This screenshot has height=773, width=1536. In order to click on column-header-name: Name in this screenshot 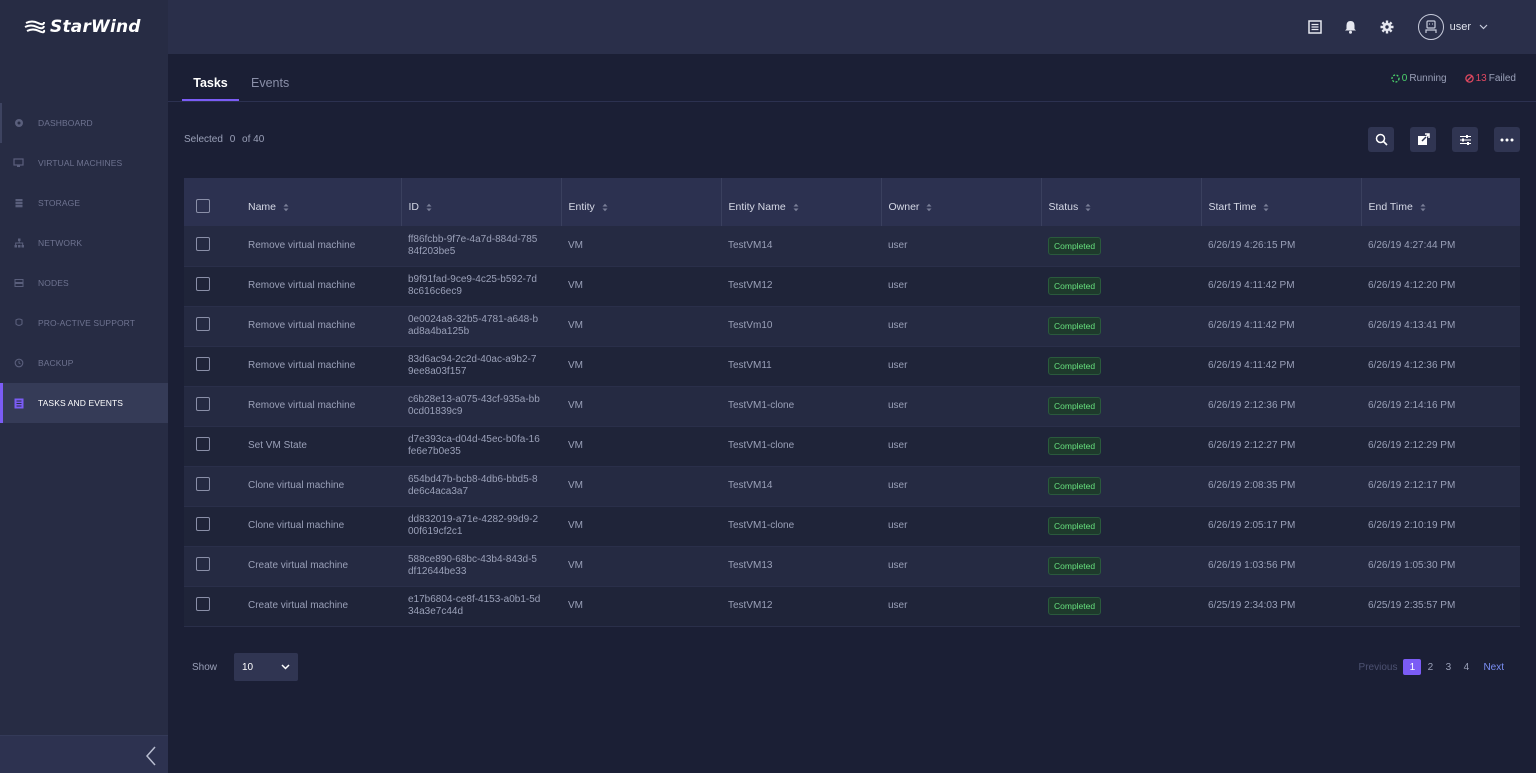, I will do `click(321, 202)`.